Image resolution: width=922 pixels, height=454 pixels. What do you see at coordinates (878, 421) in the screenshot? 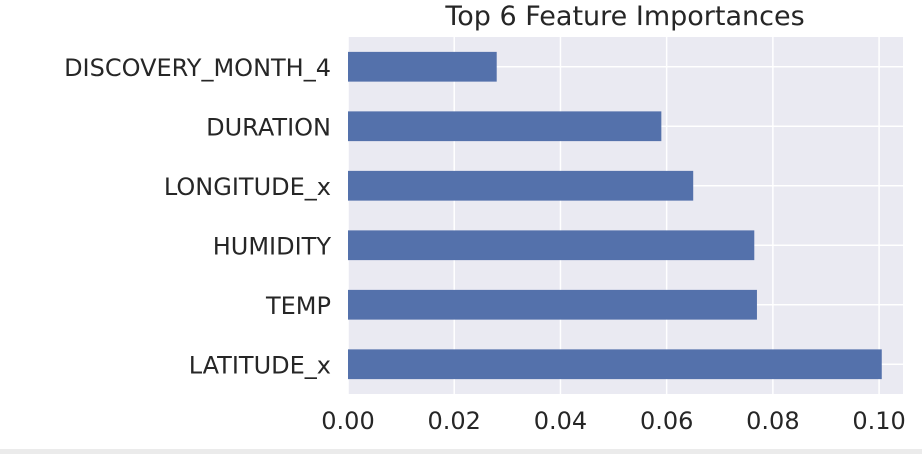
I see `x-tick-label: 0.10` at bounding box center [878, 421].